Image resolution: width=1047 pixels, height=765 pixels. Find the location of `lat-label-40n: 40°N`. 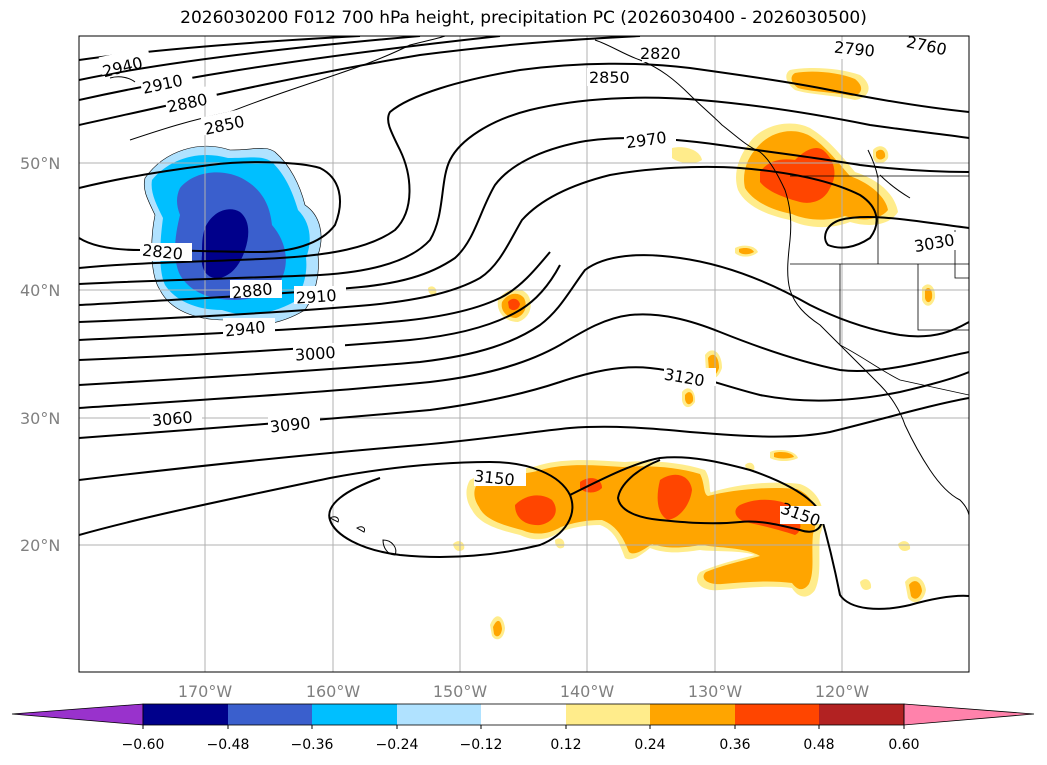

lat-label-40n: 40°N is located at coordinates (40, 290).